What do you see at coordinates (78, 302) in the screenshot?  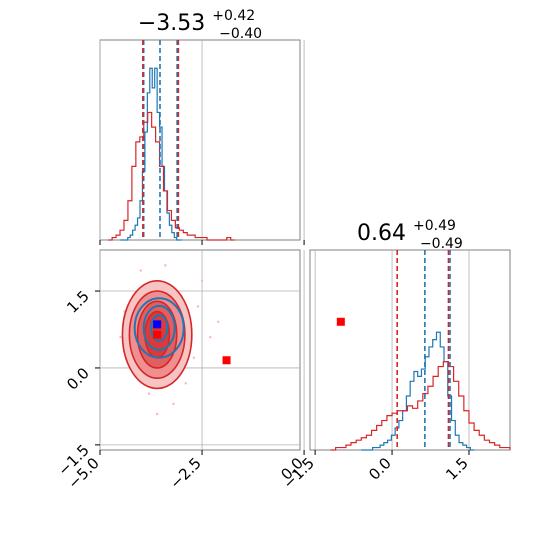 I see `y-param-1-tick-label-2: 1.5` at bounding box center [78, 302].